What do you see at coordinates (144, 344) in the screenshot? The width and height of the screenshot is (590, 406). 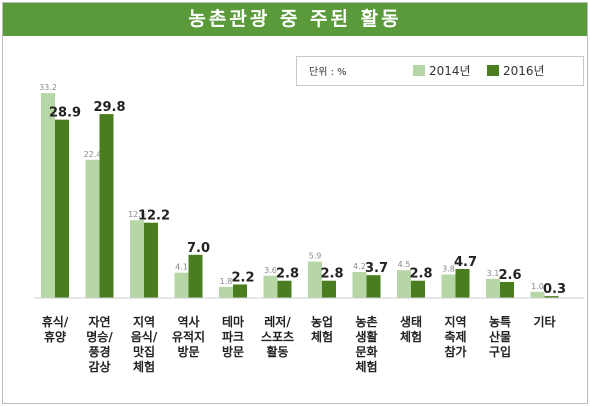 I see `category-label-2: 지역 음식/맛집 체험` at bounding box center [144, 344].